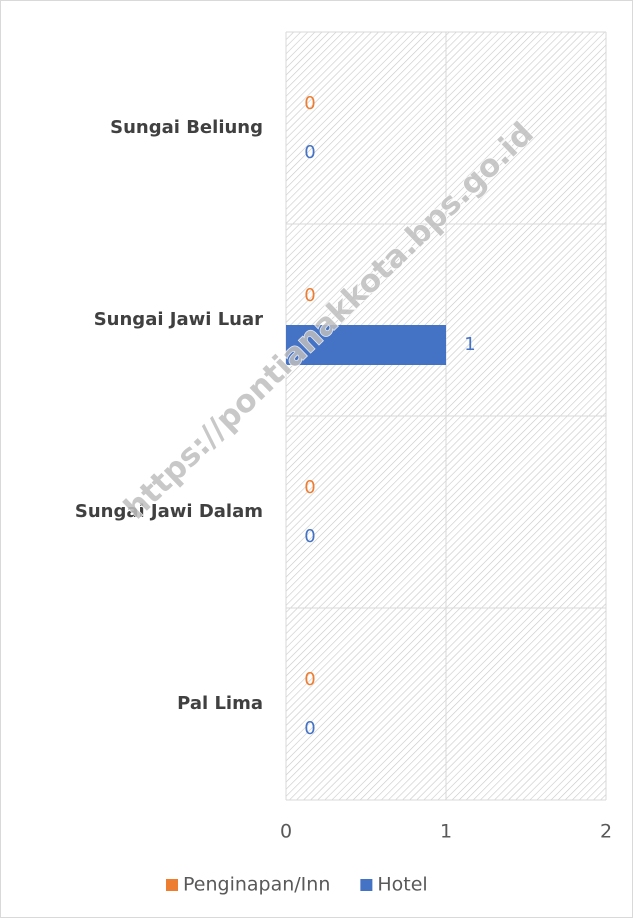 This screenshot has height=918, width=633. What do you see at coordinates (178, 319) in the screenshot?
I see `category-label: Sungai Jawi Luar` at bounding box center [178, 319].